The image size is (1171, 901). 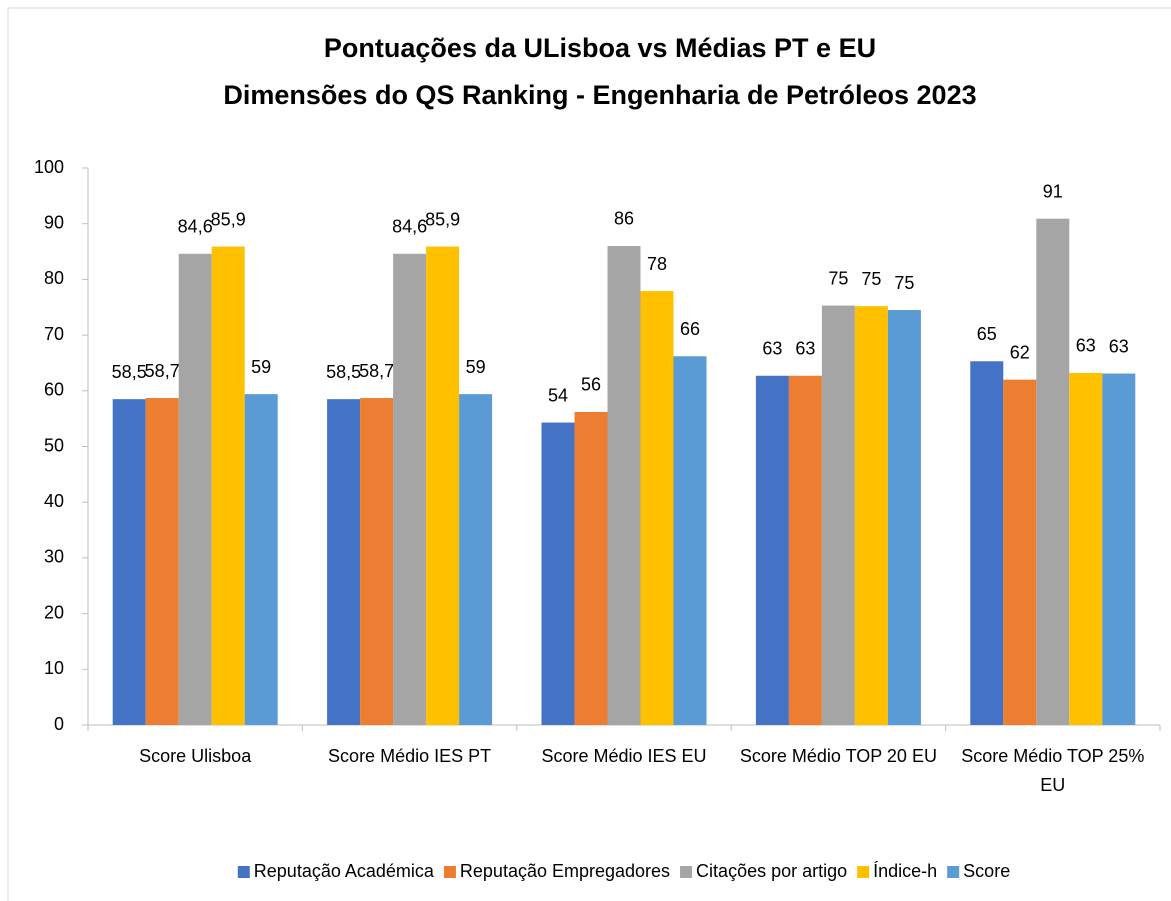 I want to click on data-label: 78, so click(x=657, y=264).